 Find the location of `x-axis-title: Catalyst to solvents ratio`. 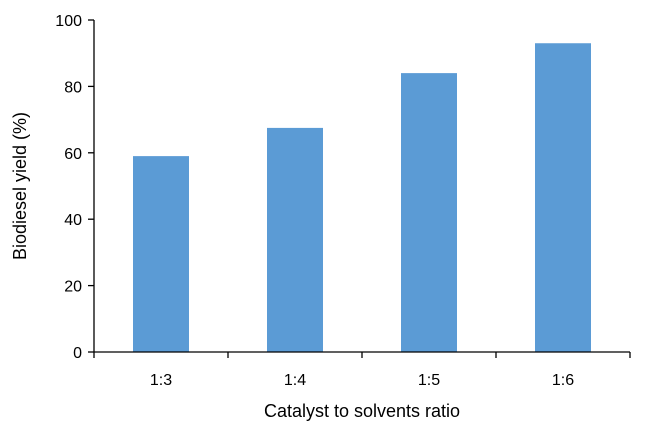

x-axis-title: Catalyst to solvents ratio is located at coordinates (362, 411).